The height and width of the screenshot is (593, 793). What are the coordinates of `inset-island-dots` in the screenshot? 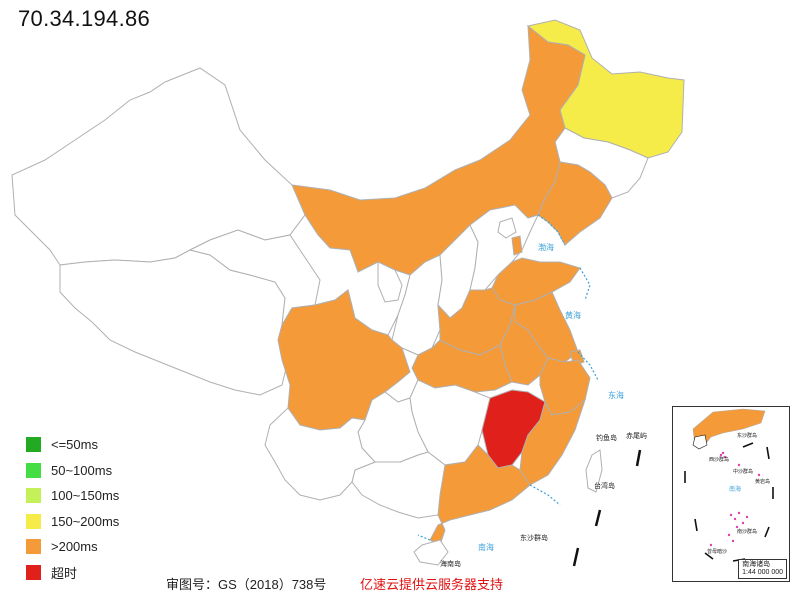 It's located at (735, 499).